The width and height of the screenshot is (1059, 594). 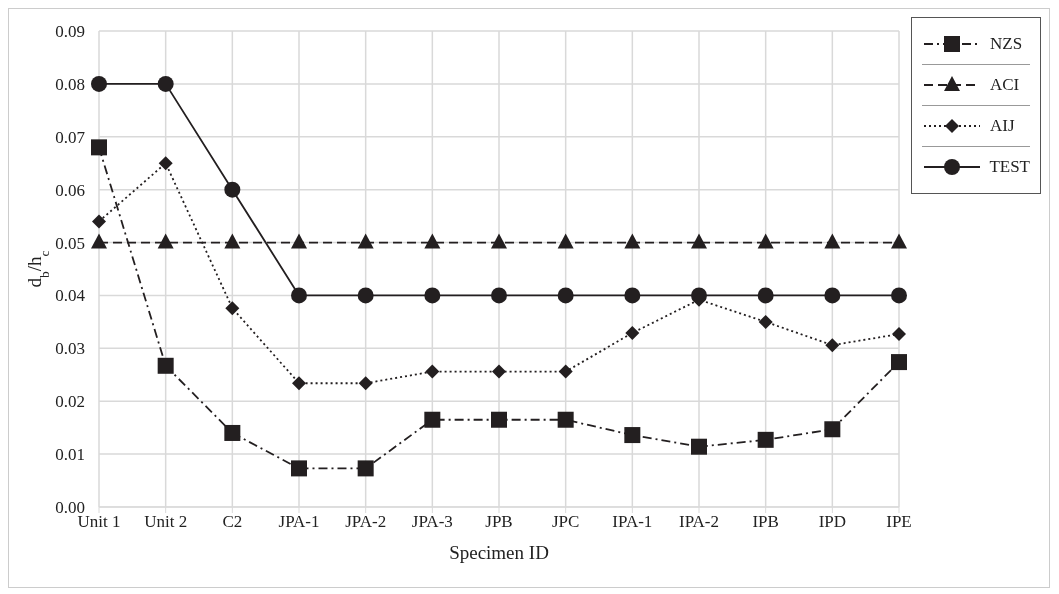 What do you see at coordinates (70, 402) in the screenshot?
I see `y-tick-label: 0.02` at bounding box center [70, 402].